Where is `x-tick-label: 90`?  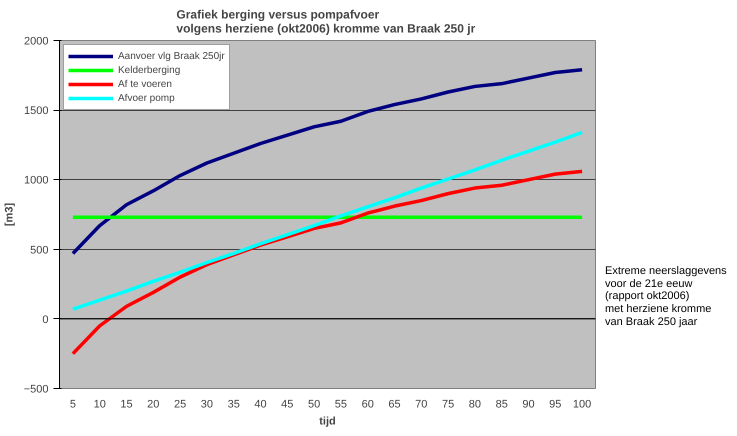 x-tick-label: 90 is located at coordinates (528, 404).